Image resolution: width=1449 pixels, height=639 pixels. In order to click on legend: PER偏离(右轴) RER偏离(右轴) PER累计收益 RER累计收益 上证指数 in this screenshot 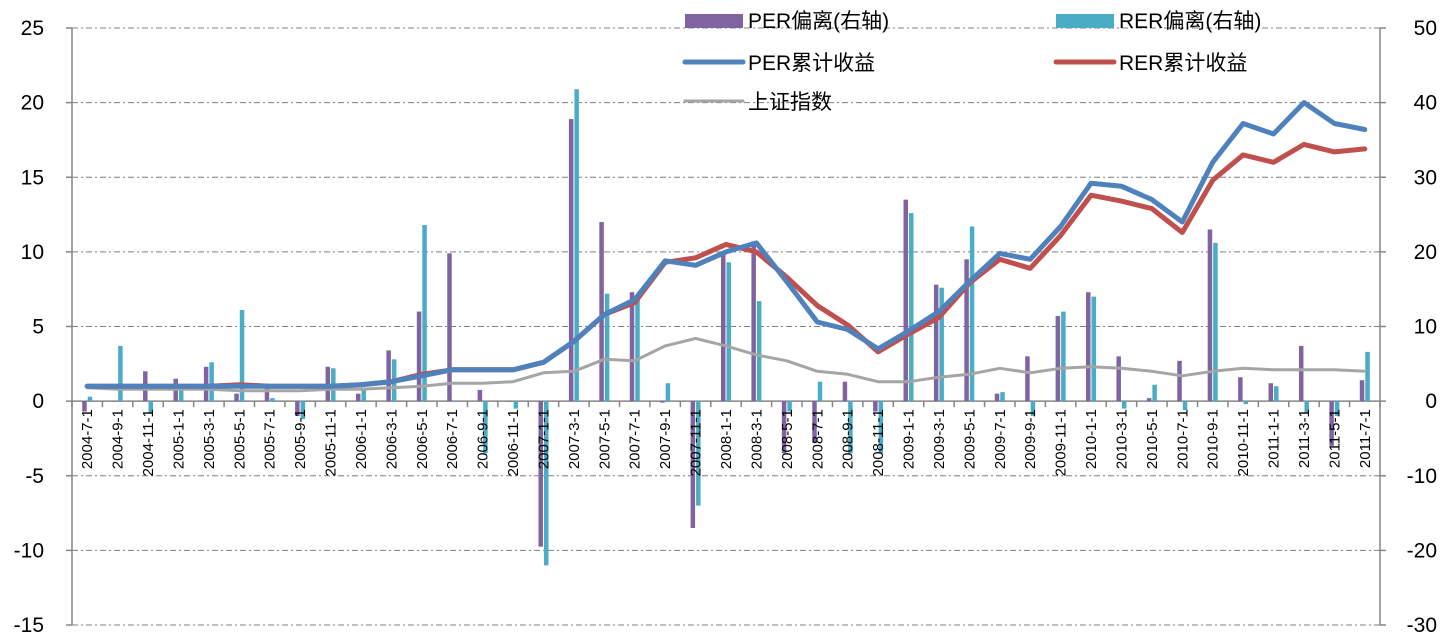, I will do `click(971, 62)`.